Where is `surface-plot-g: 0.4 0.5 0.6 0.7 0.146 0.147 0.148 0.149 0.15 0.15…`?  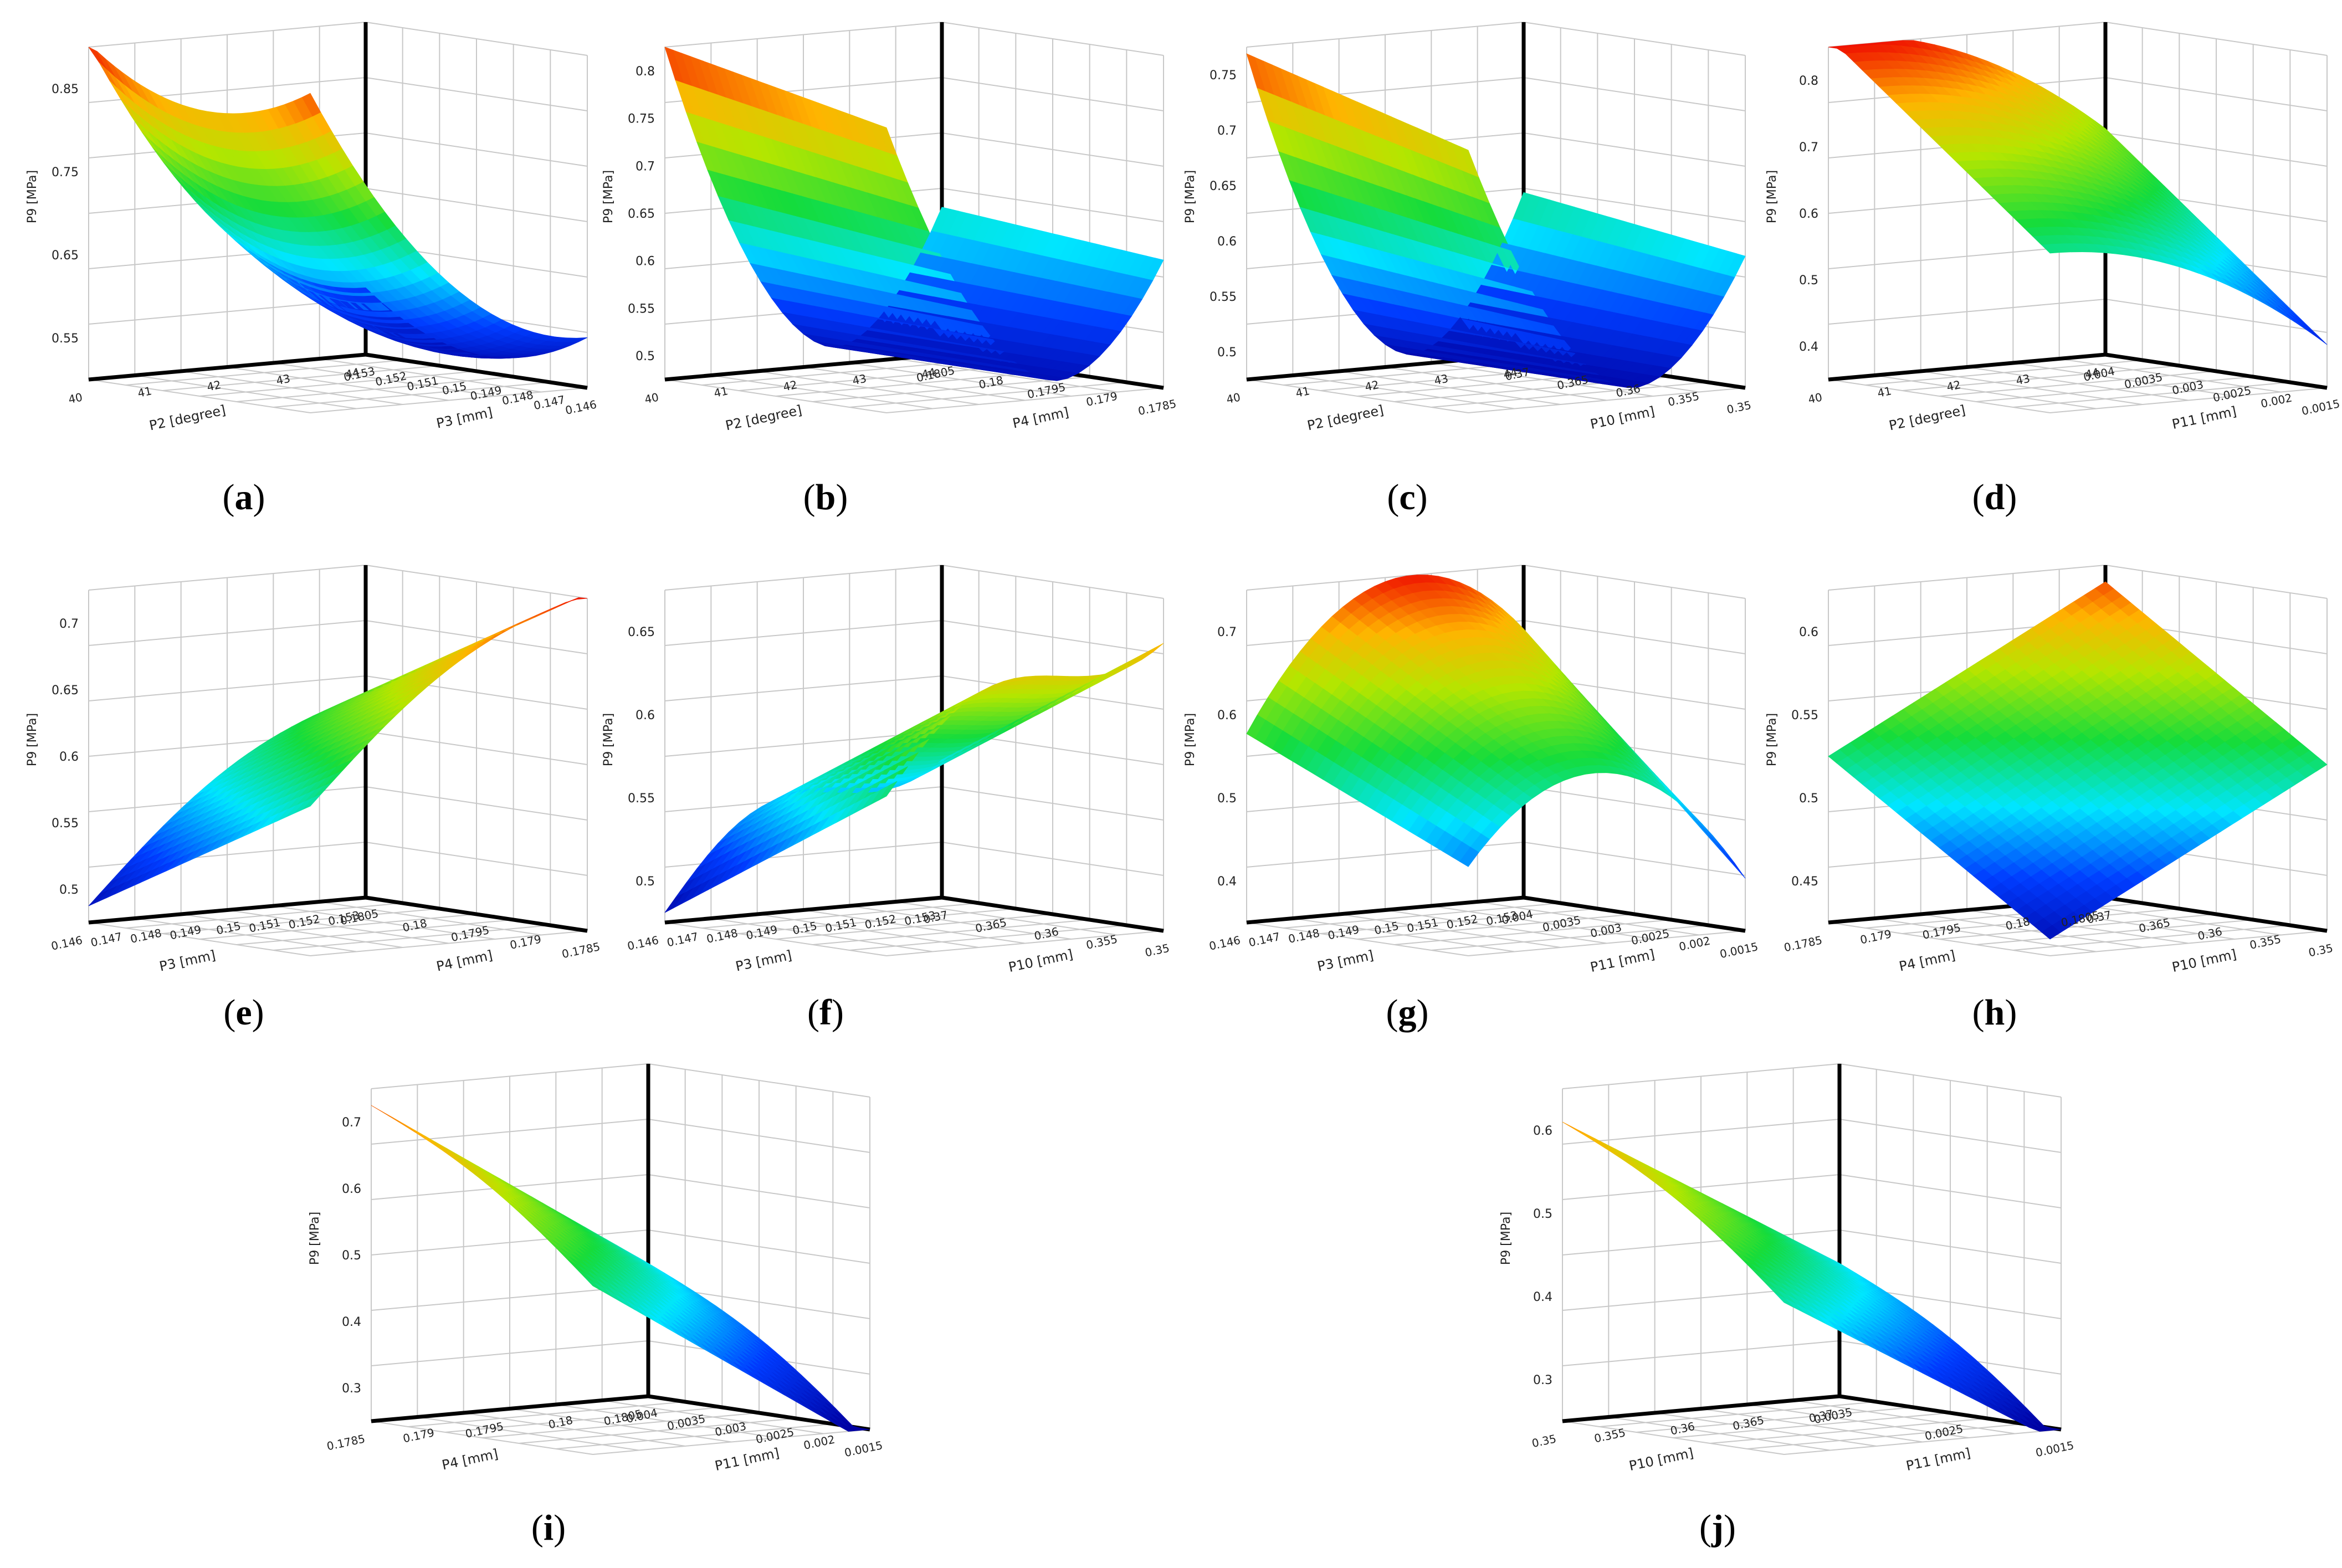 surface-plot-g: 0.4 0.5 0.6 0.7 0.146 0.147 0.148 0.149 0.15 0.15… is located at coordinates (1471, 781).